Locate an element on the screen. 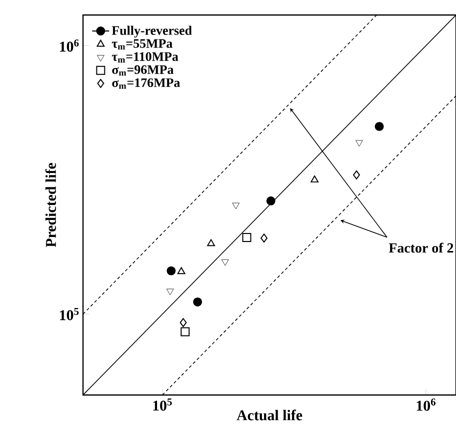 The width and height of the screenshot is (456, 441). legend-label: σ$_{m}$=96MPa is located at coordinates (143, 70).